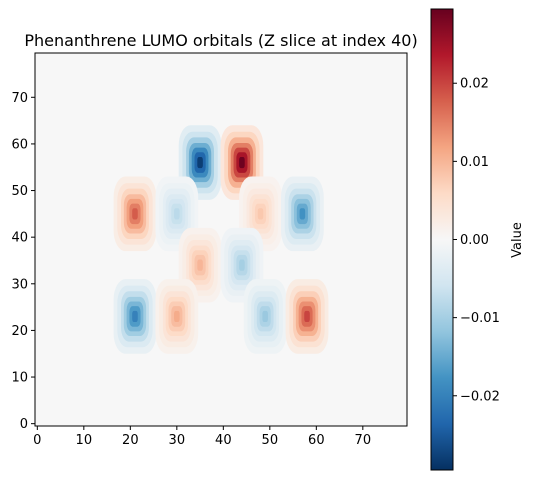 This screenshot has width=536, height=479. What do you see at coordinates (19, 98) in the screenshot?
I see `y-tick-label: 70` at bounding box center [19, 98].